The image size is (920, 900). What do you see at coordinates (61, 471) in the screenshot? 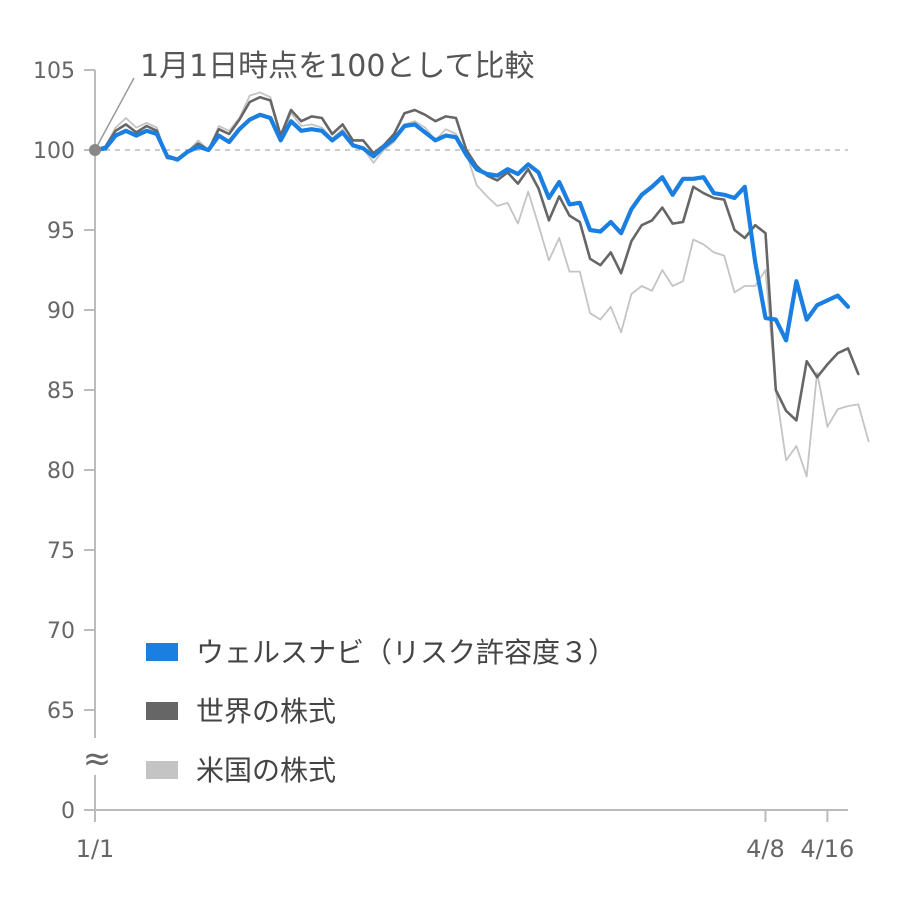
I see `y-tick-label: 80` at bounding box center [61, 471].